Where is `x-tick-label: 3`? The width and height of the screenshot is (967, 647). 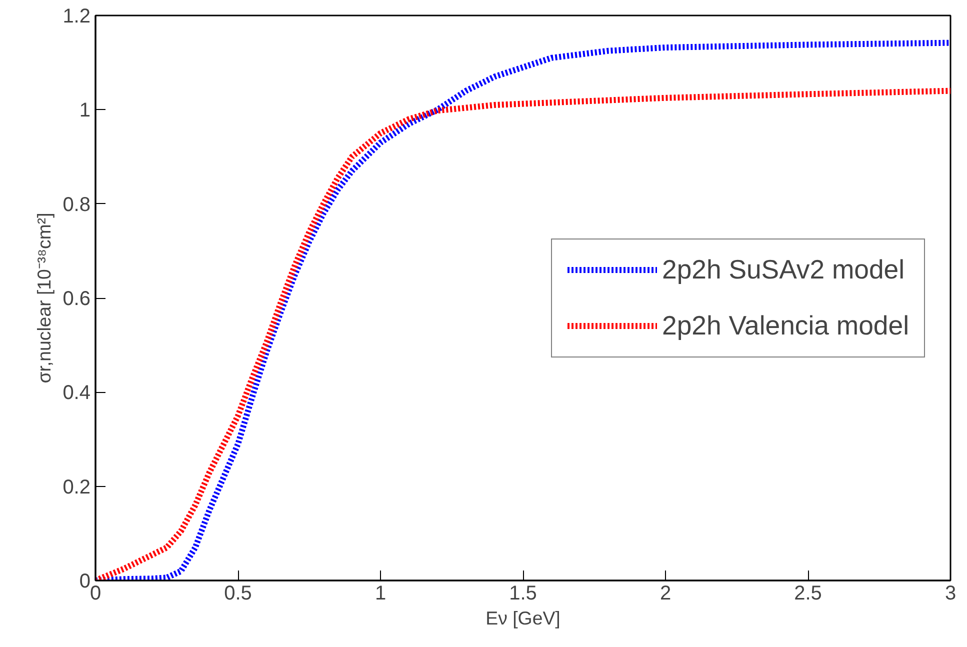 x-tick-label: 3 is located at coordinates (950, 593).